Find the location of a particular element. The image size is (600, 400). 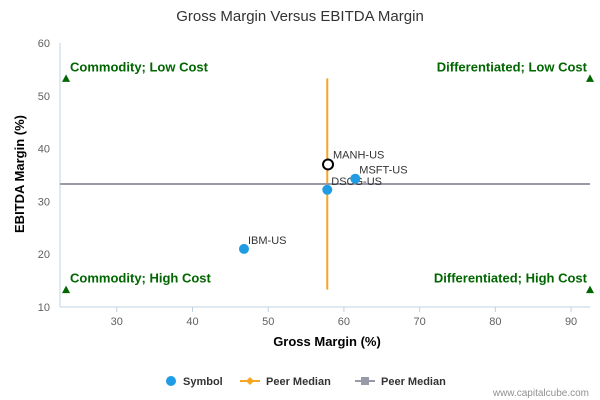

x-axis-label: Gross Margin (%) is located at coordinates (327, 341).